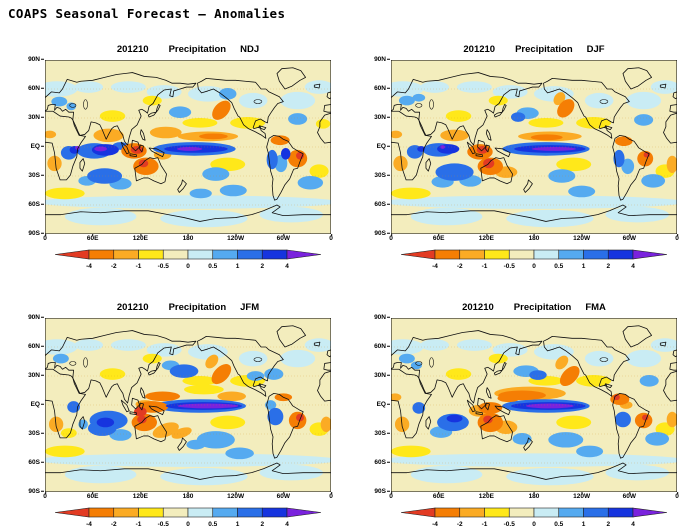 This screenshot has width=688, height=531. Describe the element at coordinates (250, 49) in the screenshot. I see `panel-season: NDJ` at that location.